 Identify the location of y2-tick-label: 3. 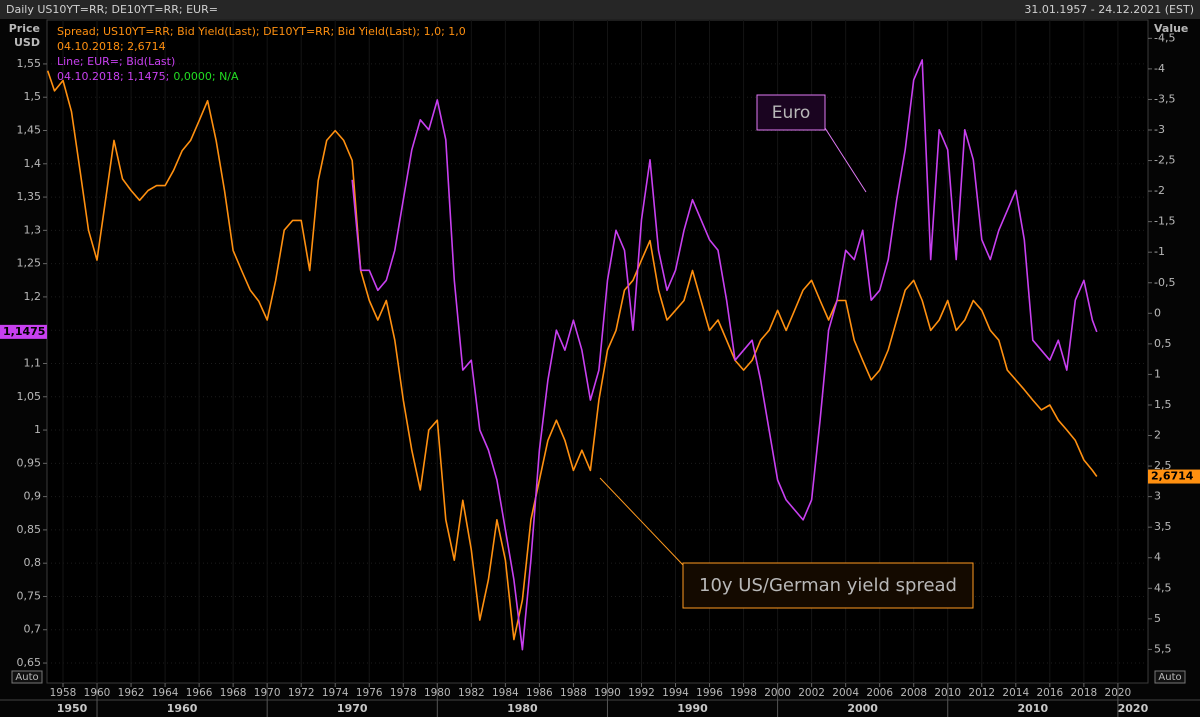
(1157, 496).